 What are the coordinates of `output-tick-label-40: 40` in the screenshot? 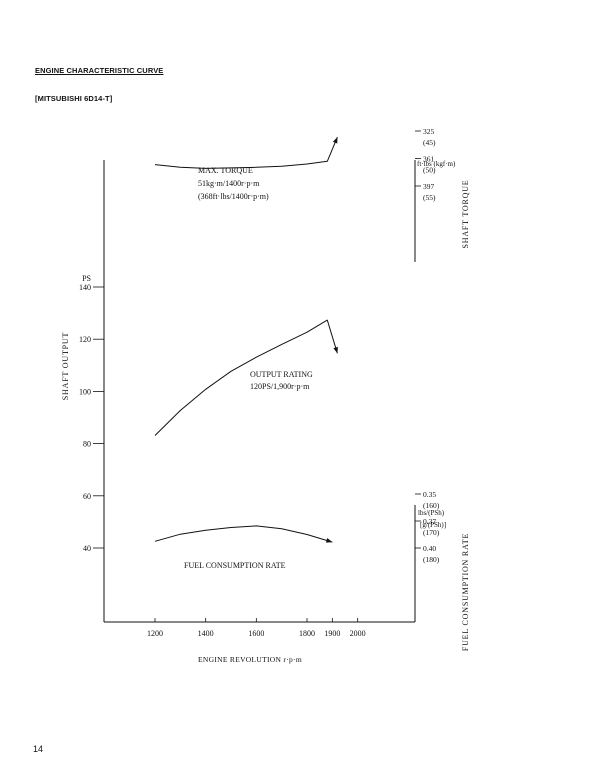 It's located at (87, 548).